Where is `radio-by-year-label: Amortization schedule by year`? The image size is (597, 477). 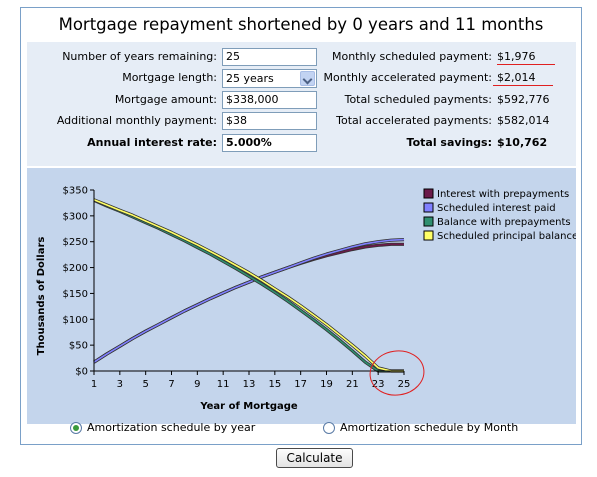
radio-by-year-label: Amortization schedule by year is located at coordinates (171, 427).